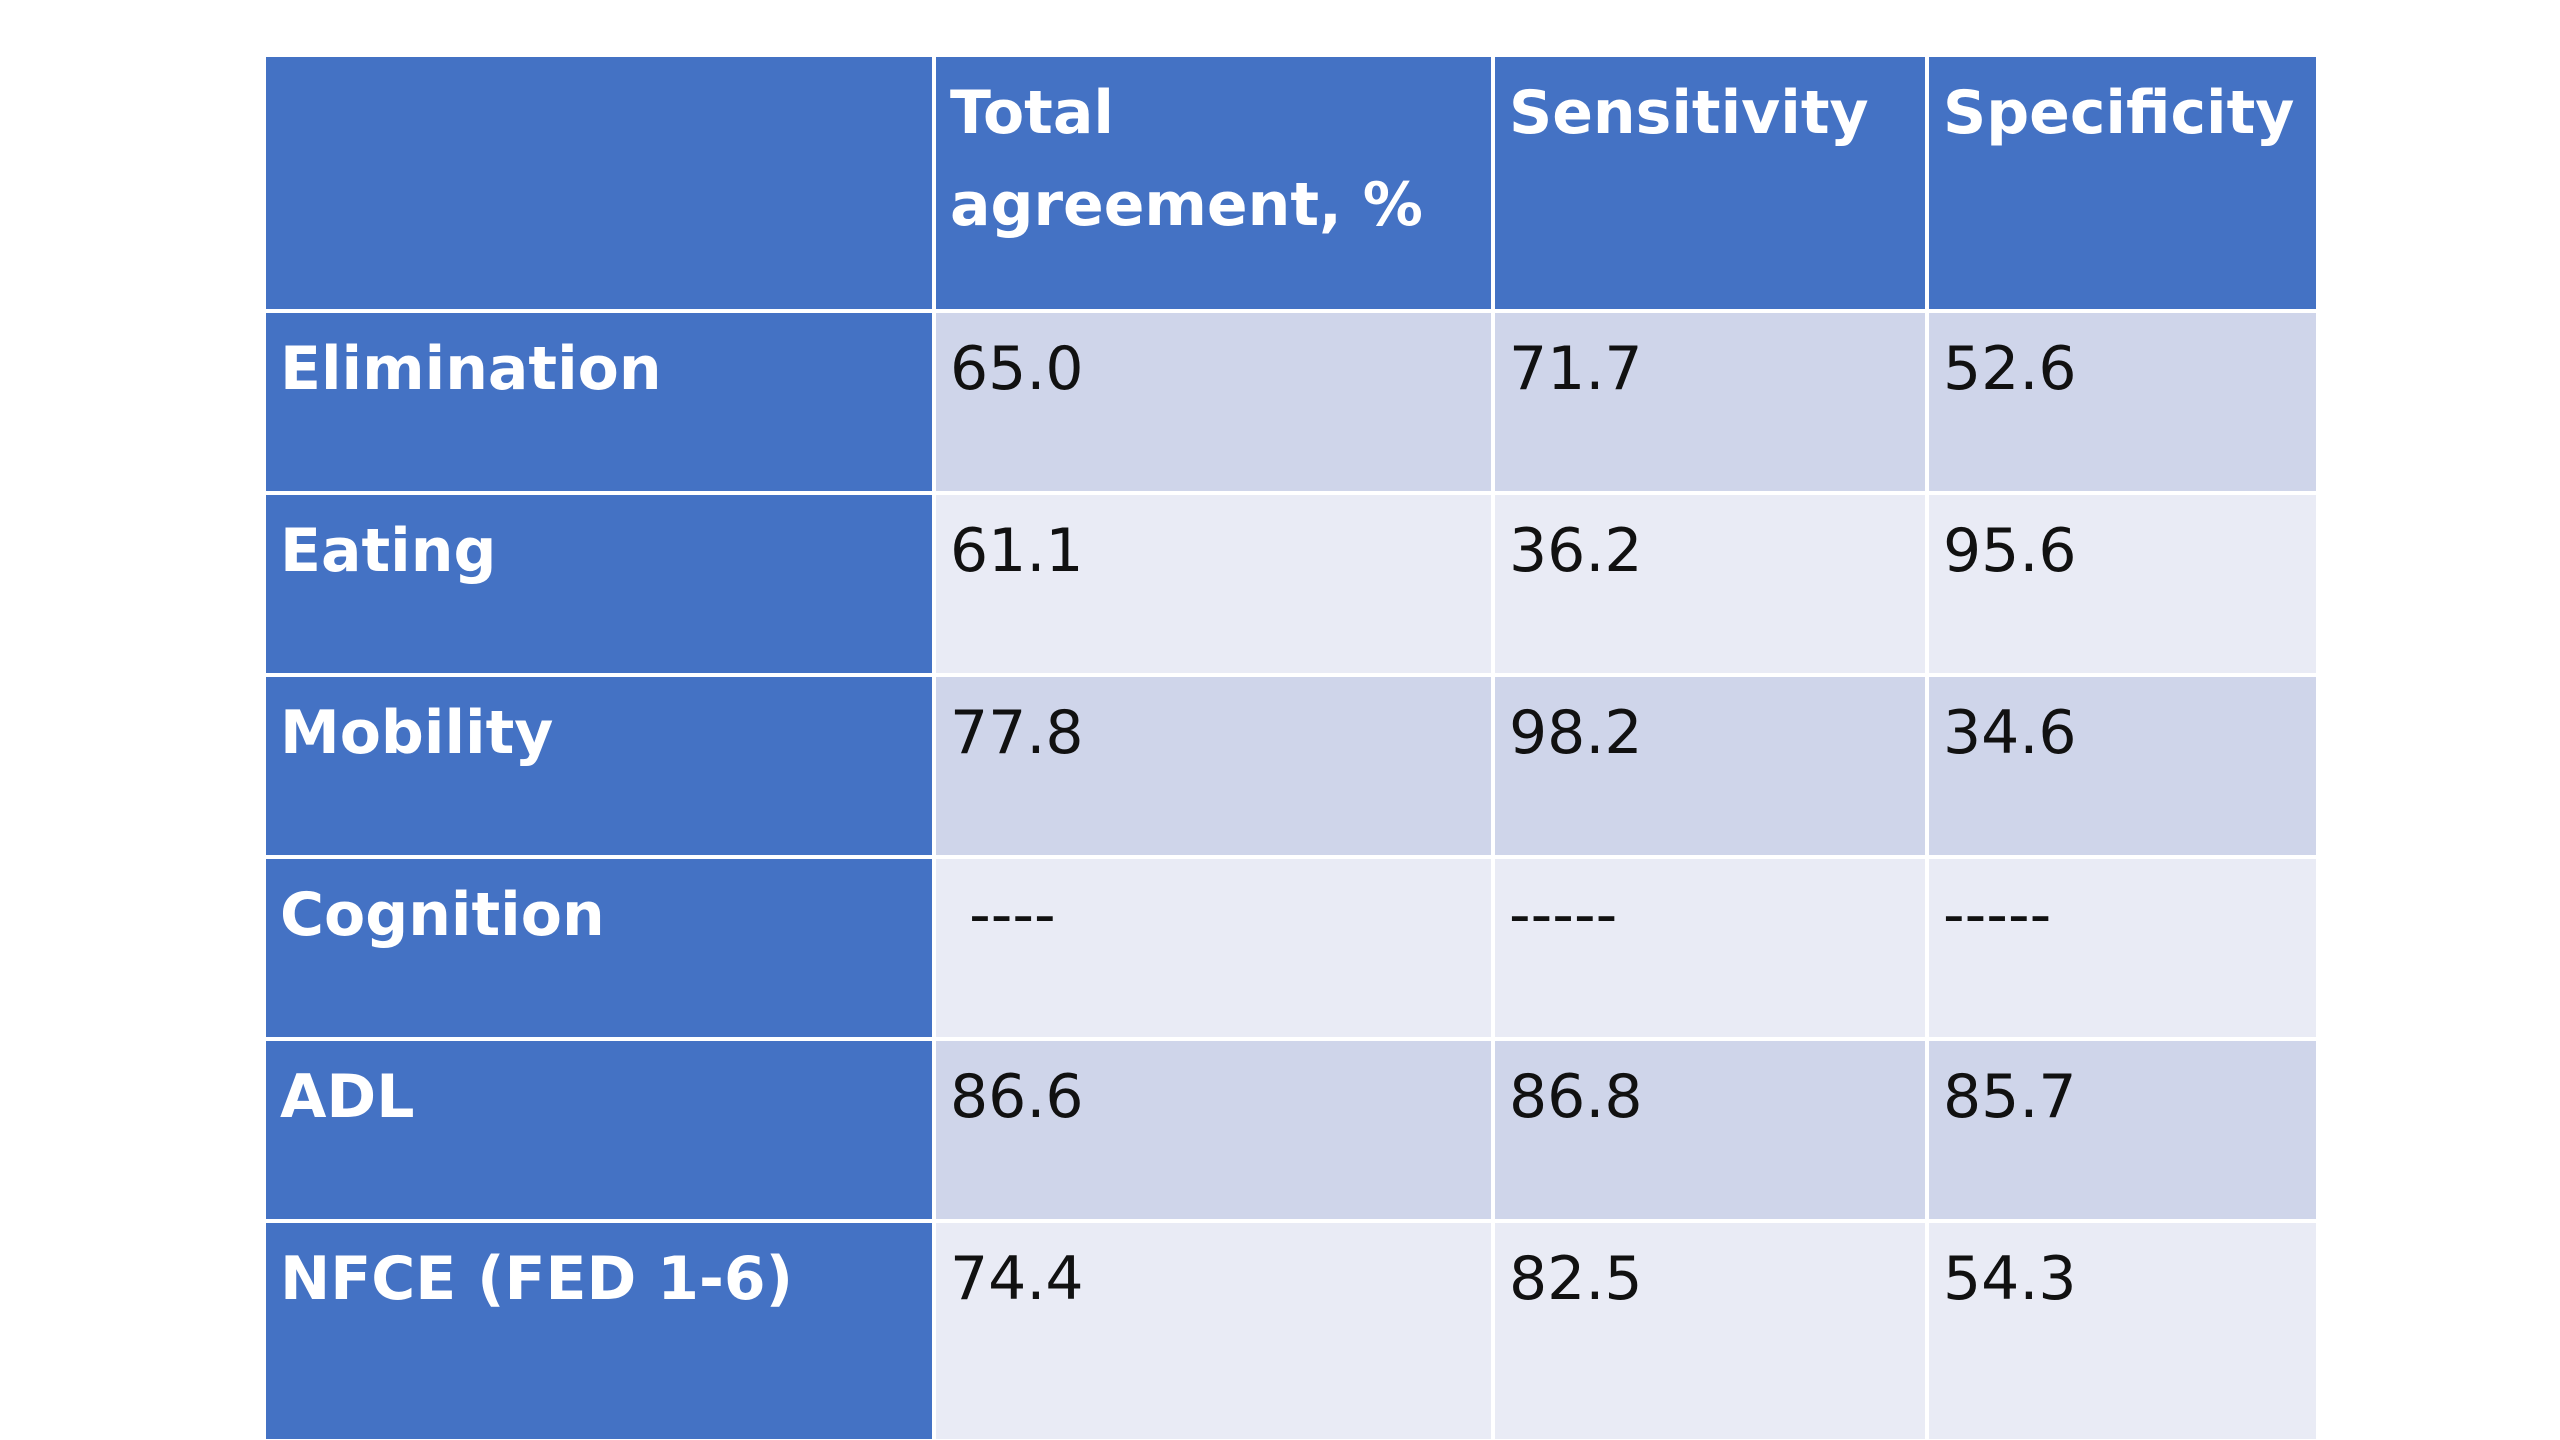 The width and height of the screenshot is (2560, 1440). I want to click on row-label: NFCE (FED 1-6), so click(599, 1329).